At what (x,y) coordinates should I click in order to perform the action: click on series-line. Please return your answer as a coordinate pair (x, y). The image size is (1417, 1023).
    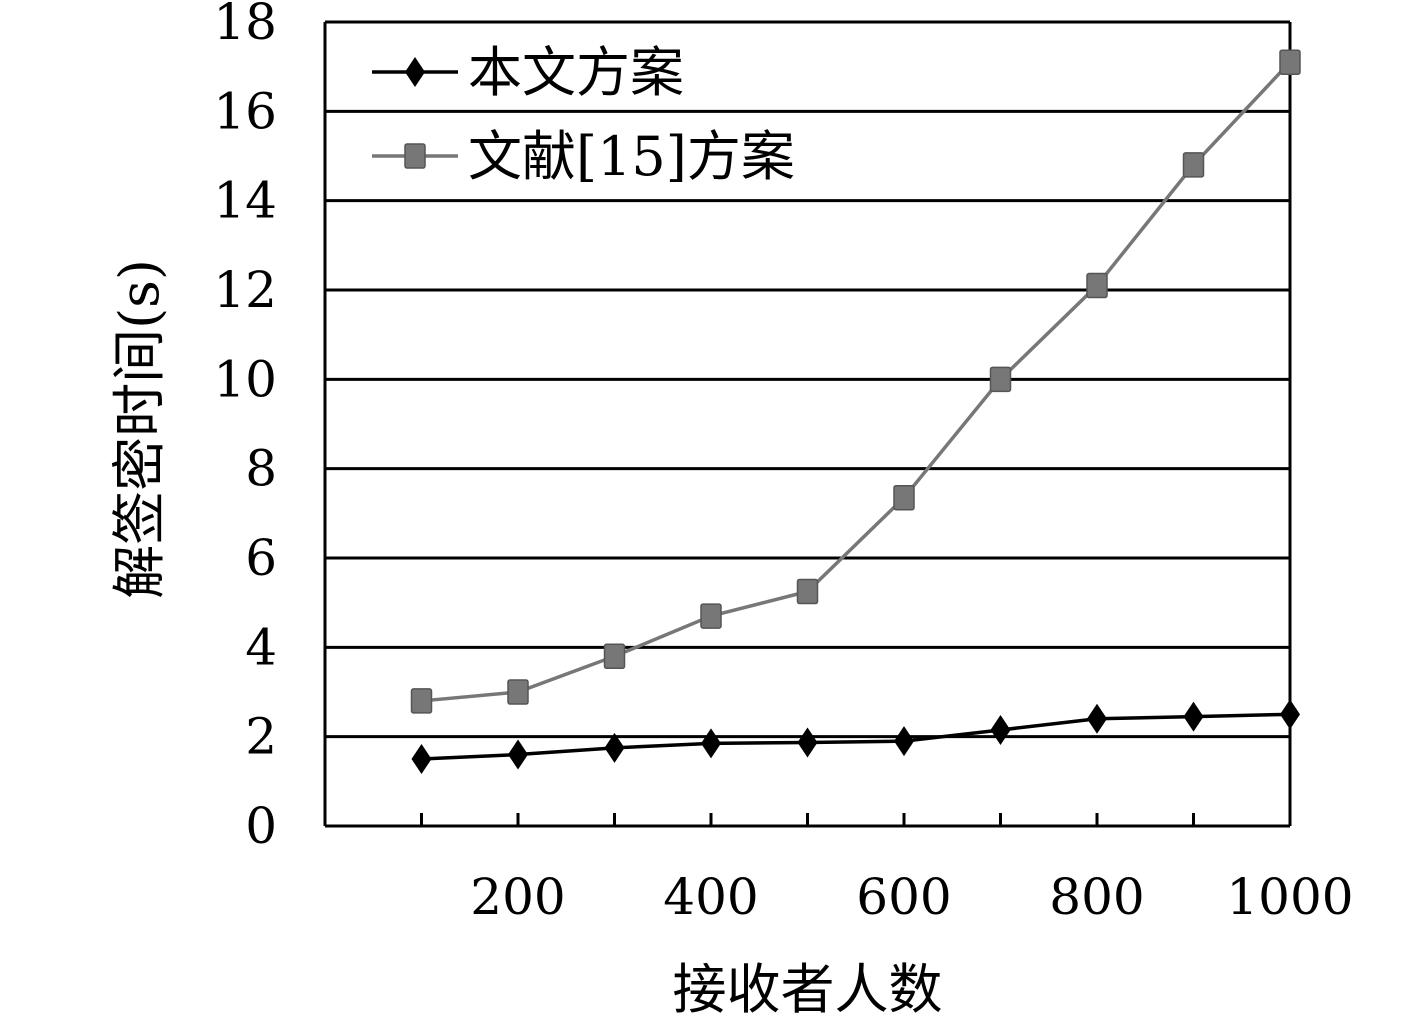
    Looking at the image, I should click on (856, 736).